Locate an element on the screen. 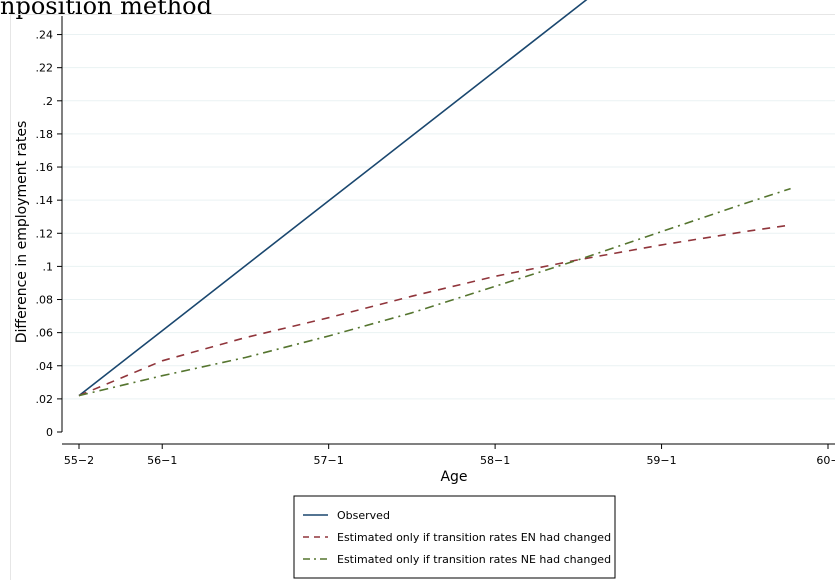 The width and height of the screenshot is (835, 580). page-title: nposition method is located at coordinates (106, 10).